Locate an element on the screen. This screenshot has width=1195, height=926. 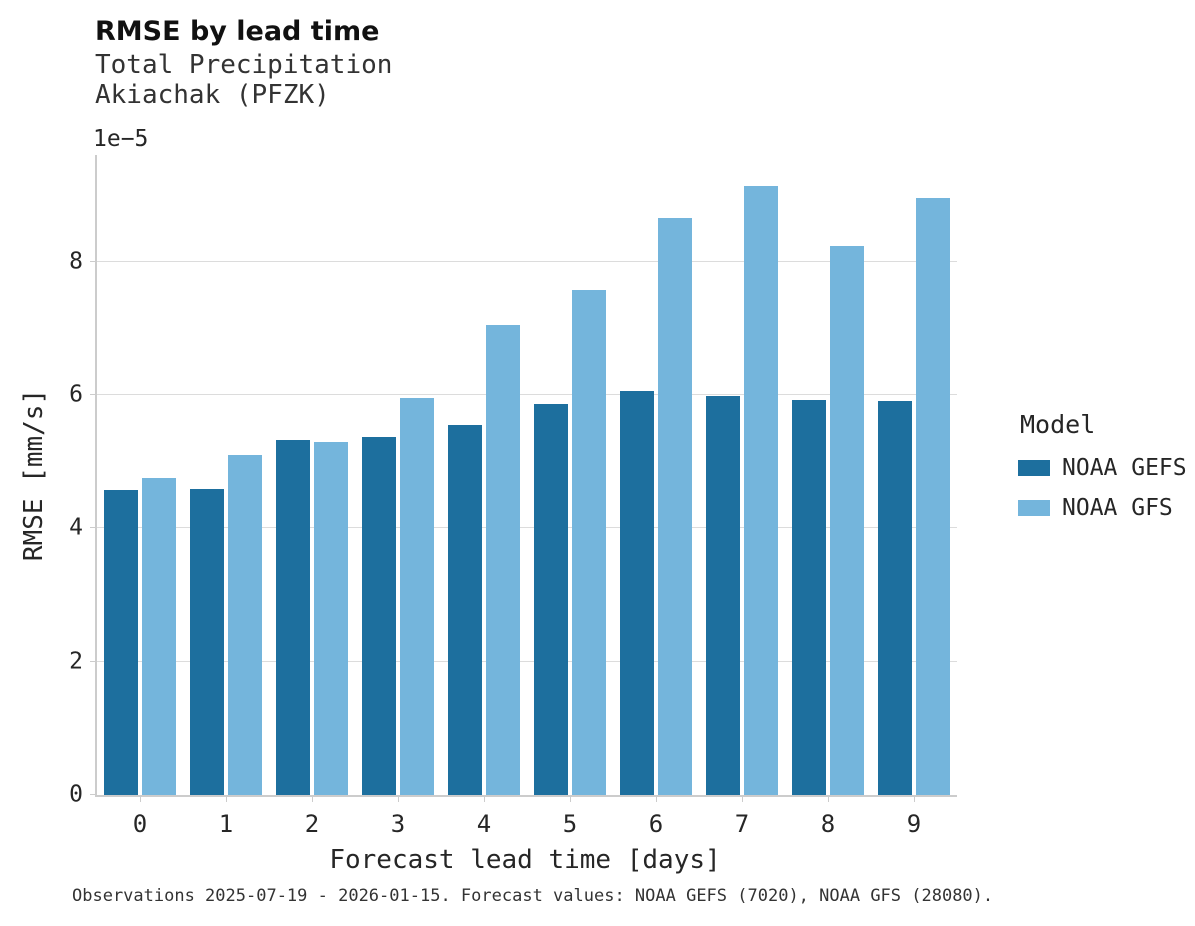
x-tick-cell: 7 is located at coordinates (742, 816).